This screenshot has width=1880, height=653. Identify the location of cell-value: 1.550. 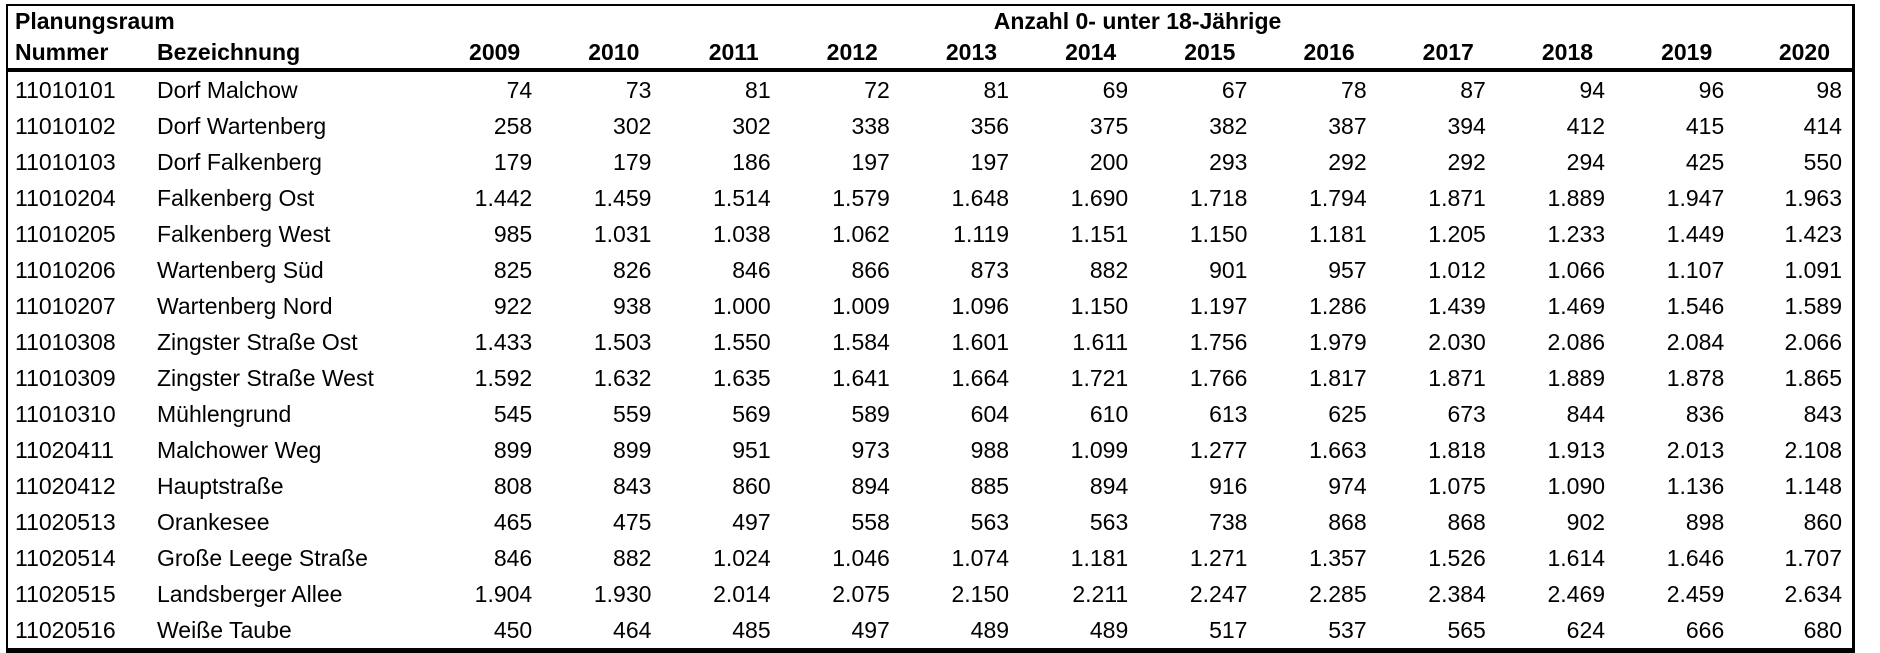
(742, 341).